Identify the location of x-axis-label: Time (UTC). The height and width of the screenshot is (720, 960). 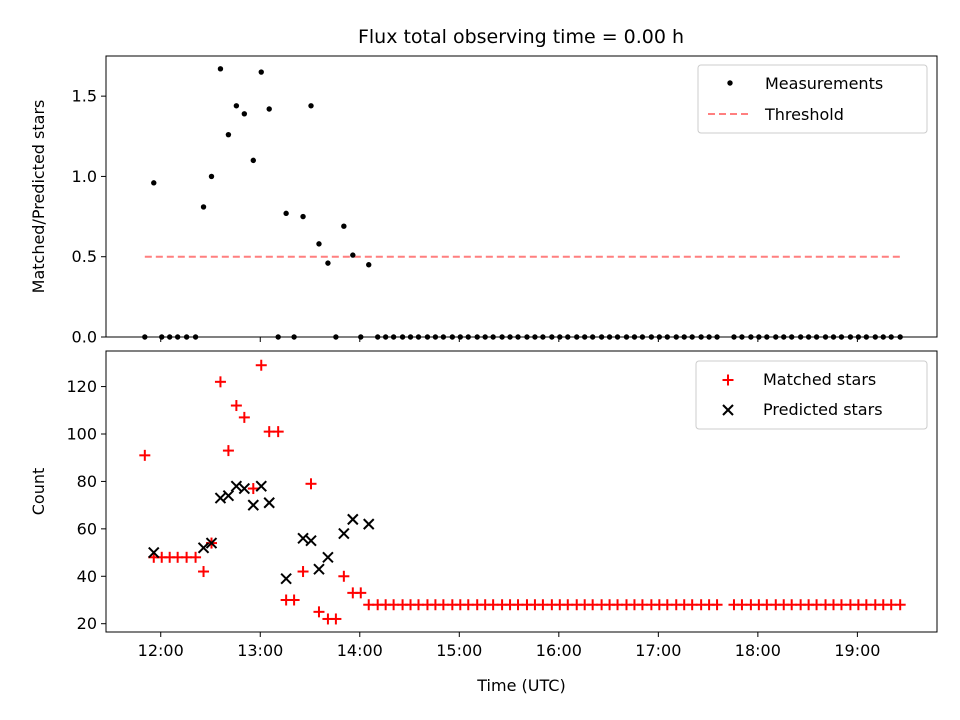
(520, 685).